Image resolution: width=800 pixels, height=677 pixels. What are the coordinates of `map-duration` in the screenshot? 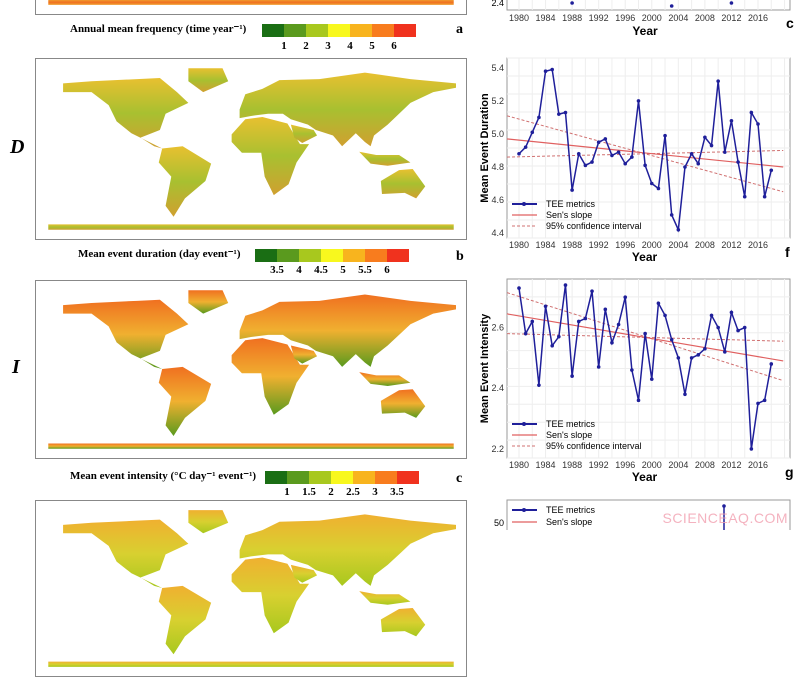 It's located at (251, 149).